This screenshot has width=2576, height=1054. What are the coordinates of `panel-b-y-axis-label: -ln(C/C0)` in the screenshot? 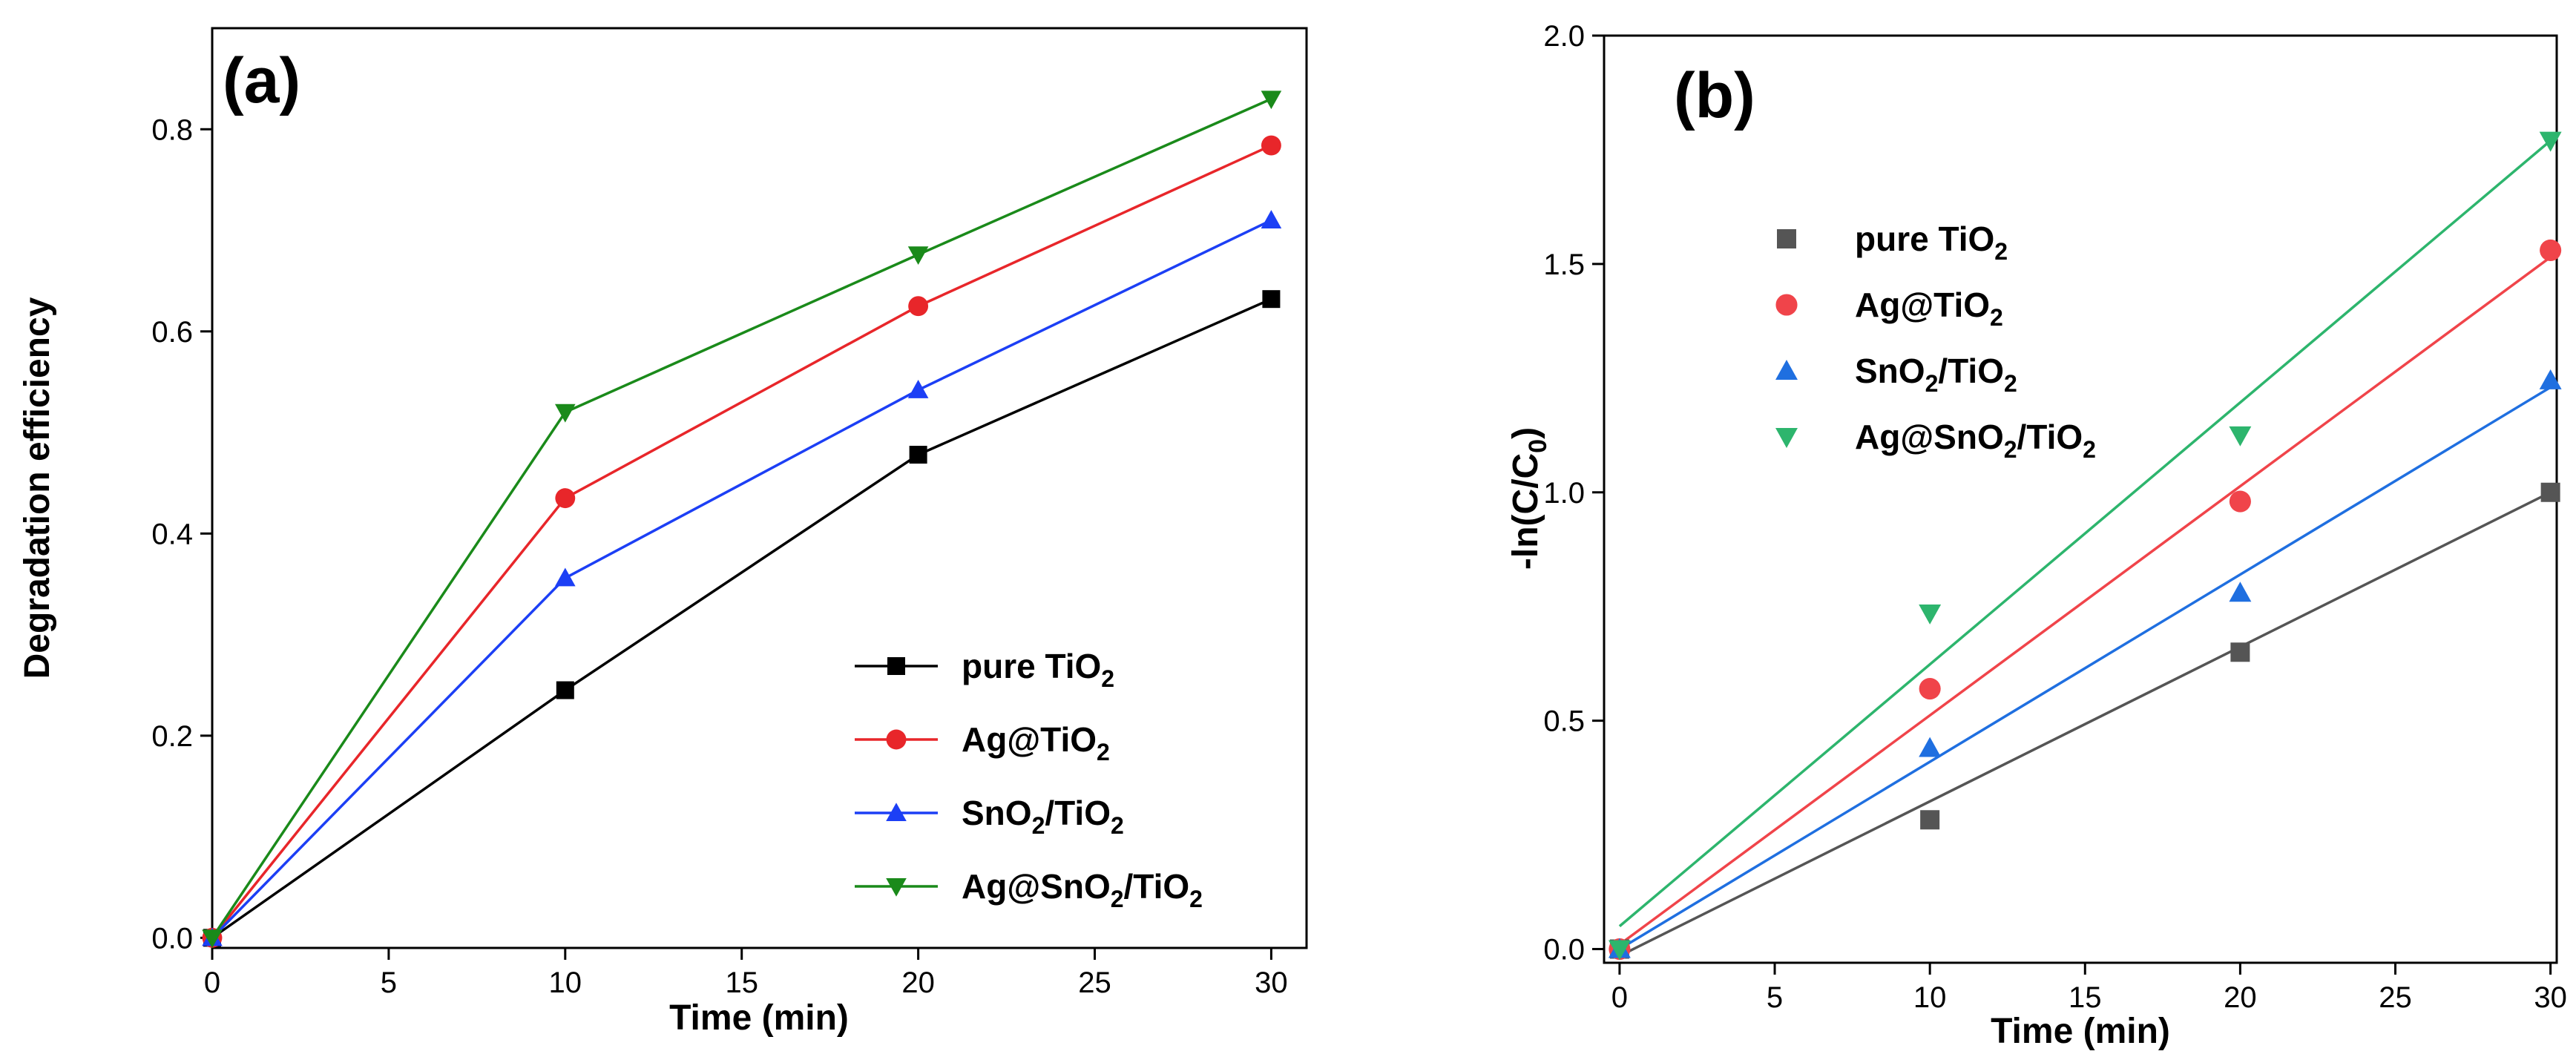 It's located at (1529, 498).